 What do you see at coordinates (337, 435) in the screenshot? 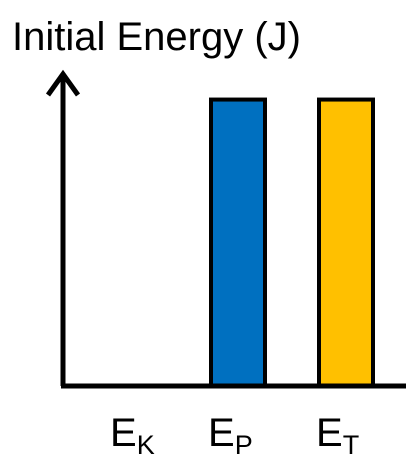
I see `x-tick-label-et: ET` at bounding box center [337, 435].